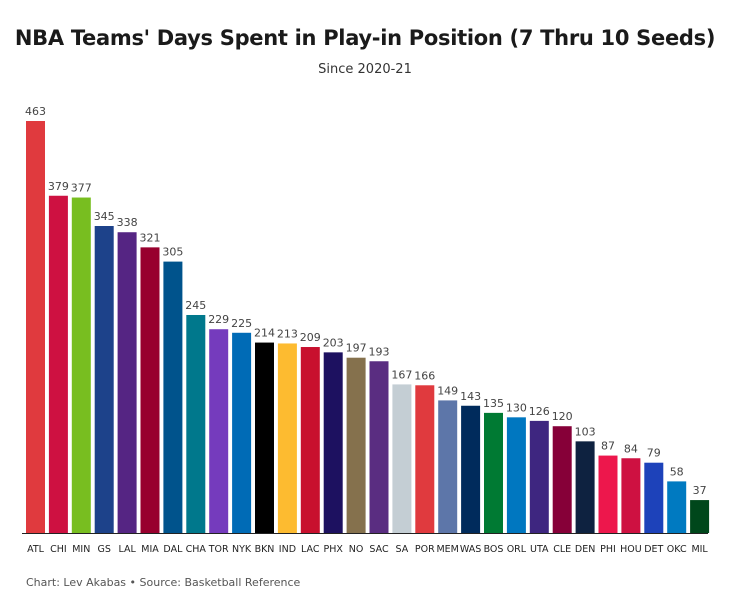 The width and height of the screenshot is (730, 615). I want to click on x-tick-label: UTA, so click(539, 549).